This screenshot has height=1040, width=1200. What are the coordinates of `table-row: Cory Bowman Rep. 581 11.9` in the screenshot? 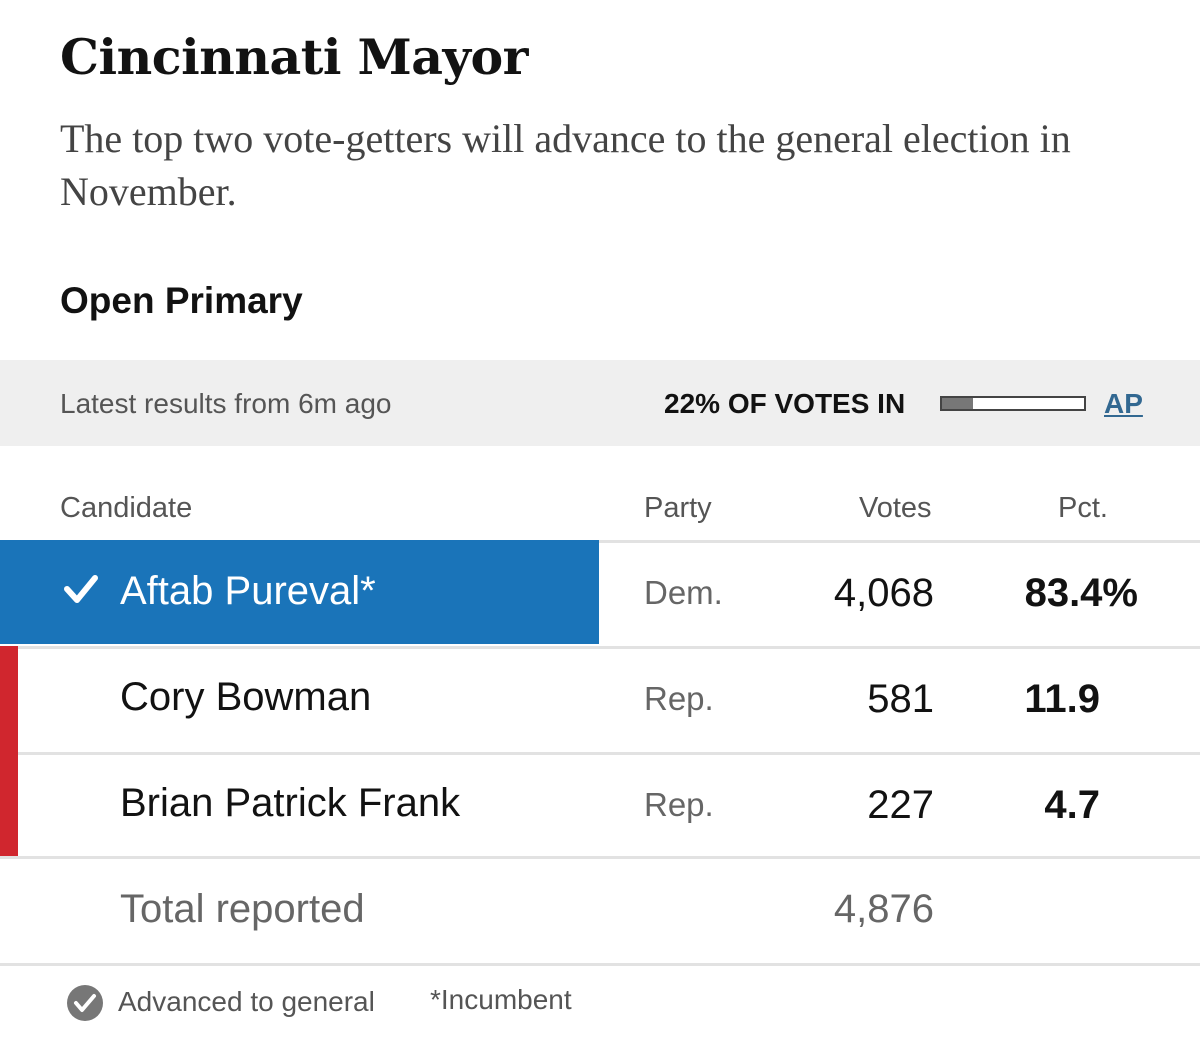 It's located at (600, 699).